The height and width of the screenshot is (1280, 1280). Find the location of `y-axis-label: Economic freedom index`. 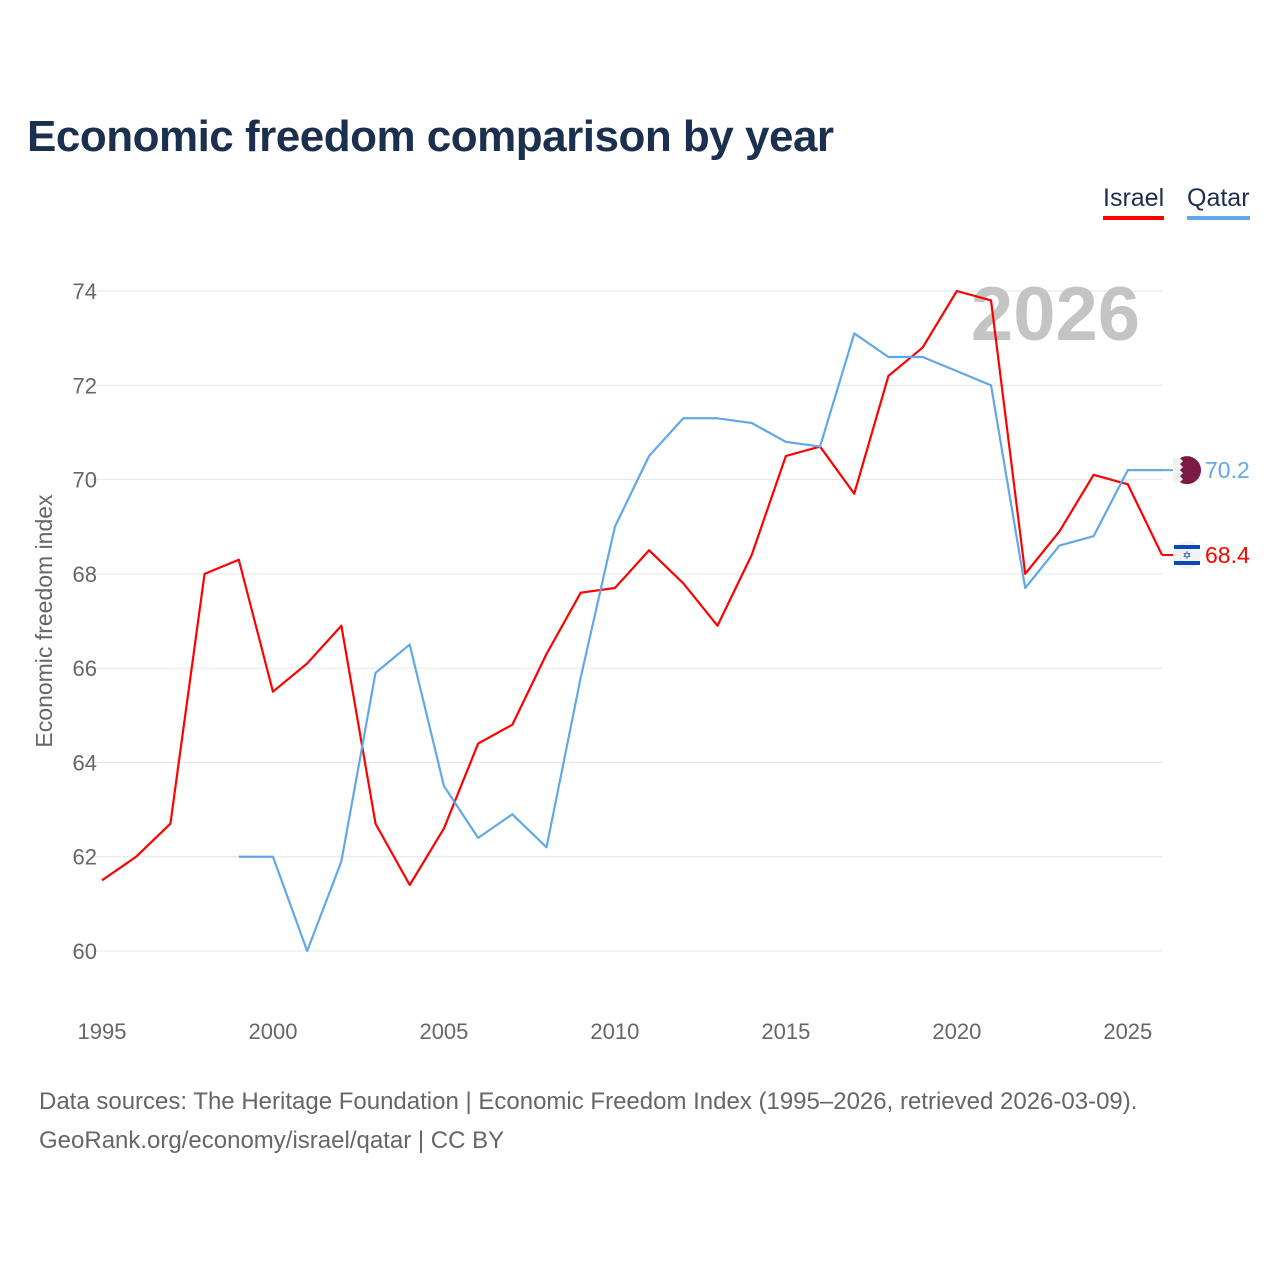

y-axis-label: Economic freedom index is located at coordinates (44, 621).